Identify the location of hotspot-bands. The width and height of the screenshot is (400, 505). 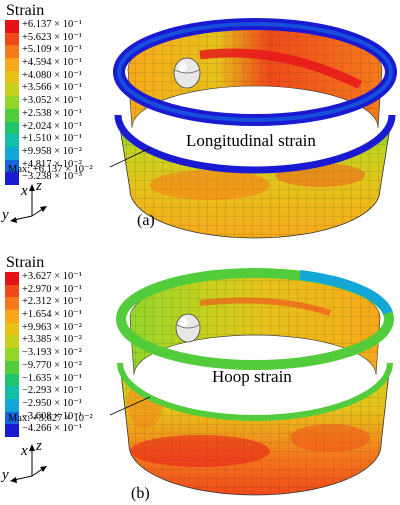
(248, 422).